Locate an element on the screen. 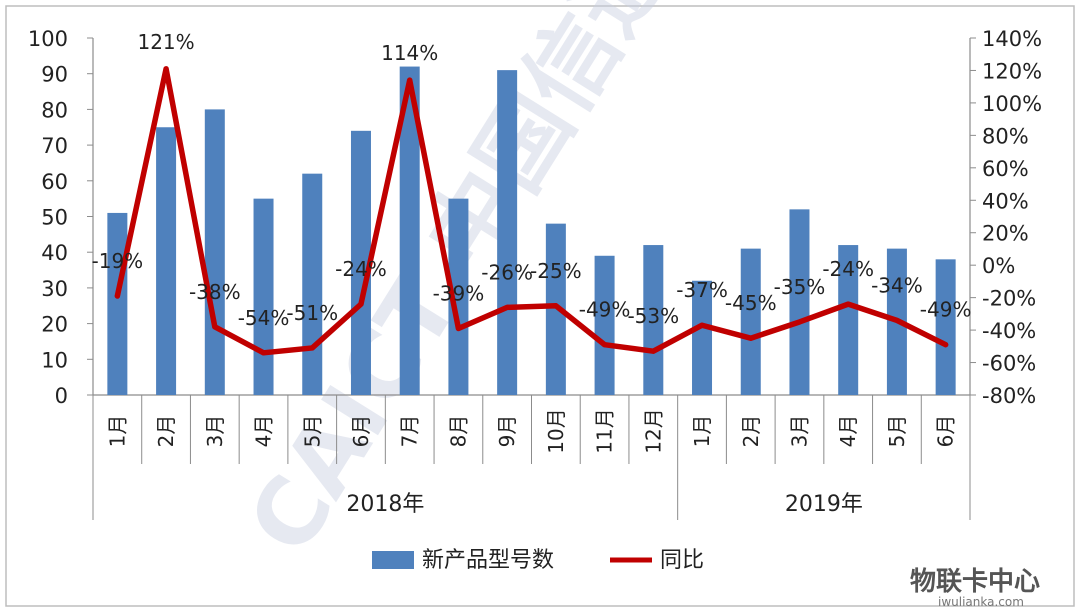 The image size is (1080, 616). y-right-tick-label: 140% is located at coordinates (1012, 39).